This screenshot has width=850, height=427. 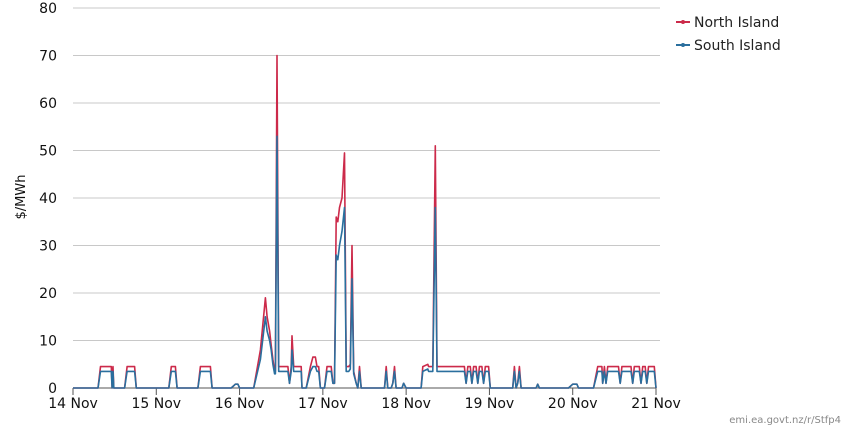 I want to click on y-tick-label: 60, so click(x=48, y=104).